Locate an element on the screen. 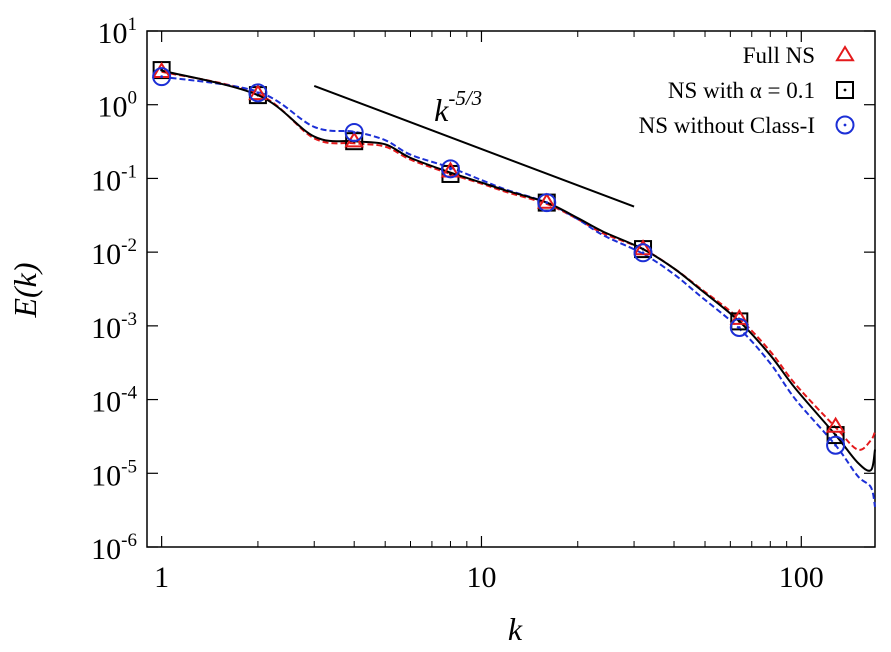  y-tick-label: 10⁻⁴ is located at coordinates (114, 401).